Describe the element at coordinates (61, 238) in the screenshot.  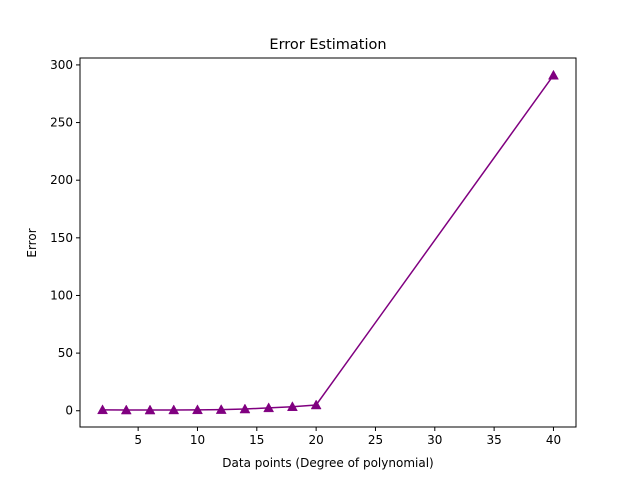
I see `y-tick-label: 150` at that location.